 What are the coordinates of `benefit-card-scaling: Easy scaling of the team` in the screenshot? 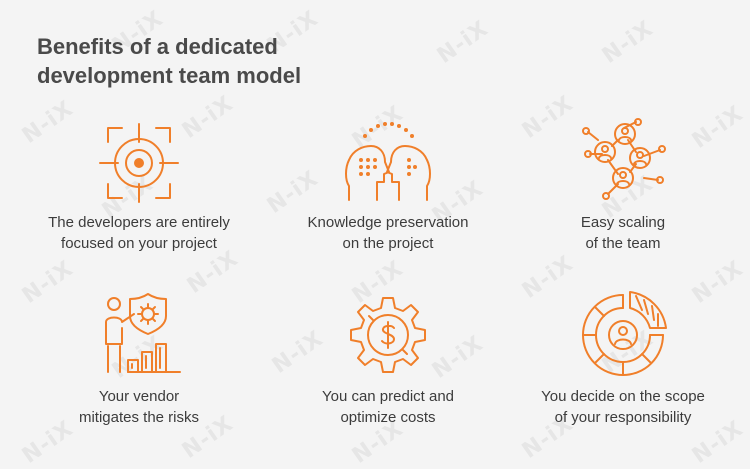 It's located at (623, 186).